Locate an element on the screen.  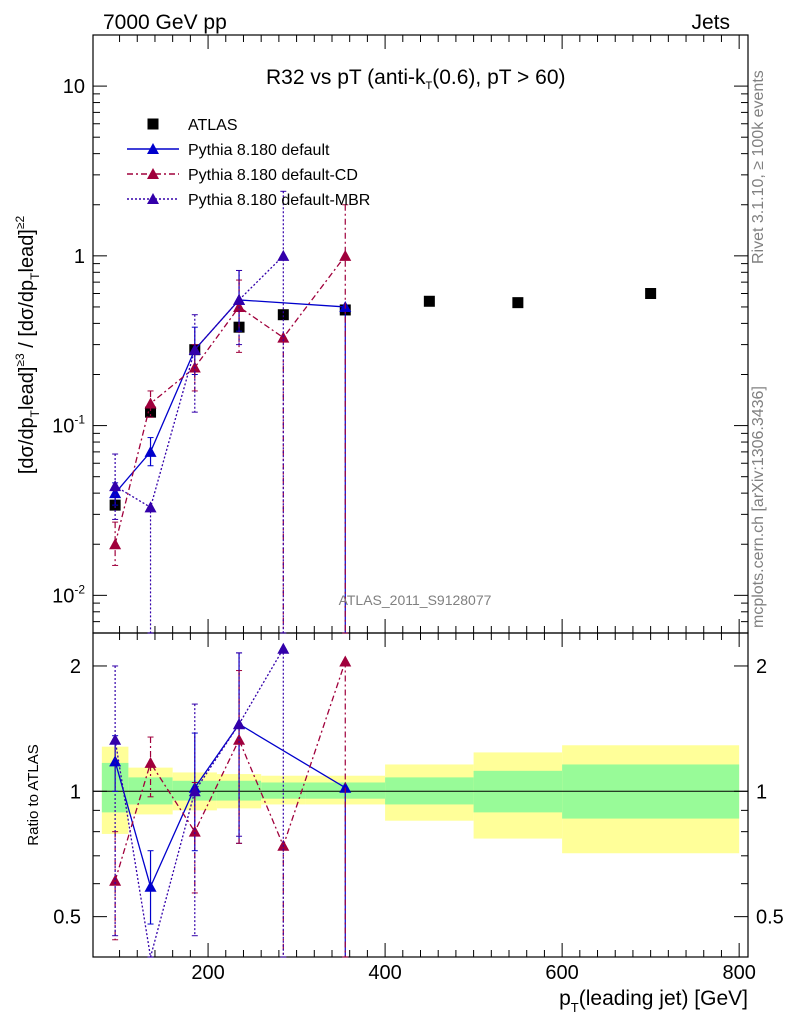
rivet-version: Rivet 3.1.10, ≥ 100k events is located at coordinates (758, 167).